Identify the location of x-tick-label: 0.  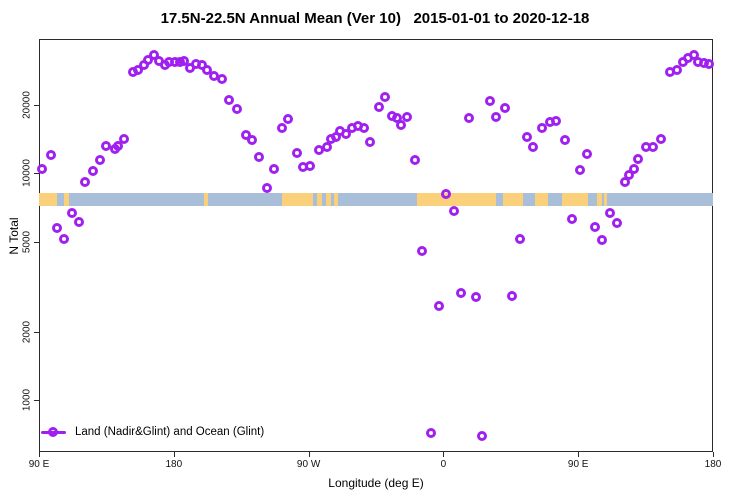
(443, 464).